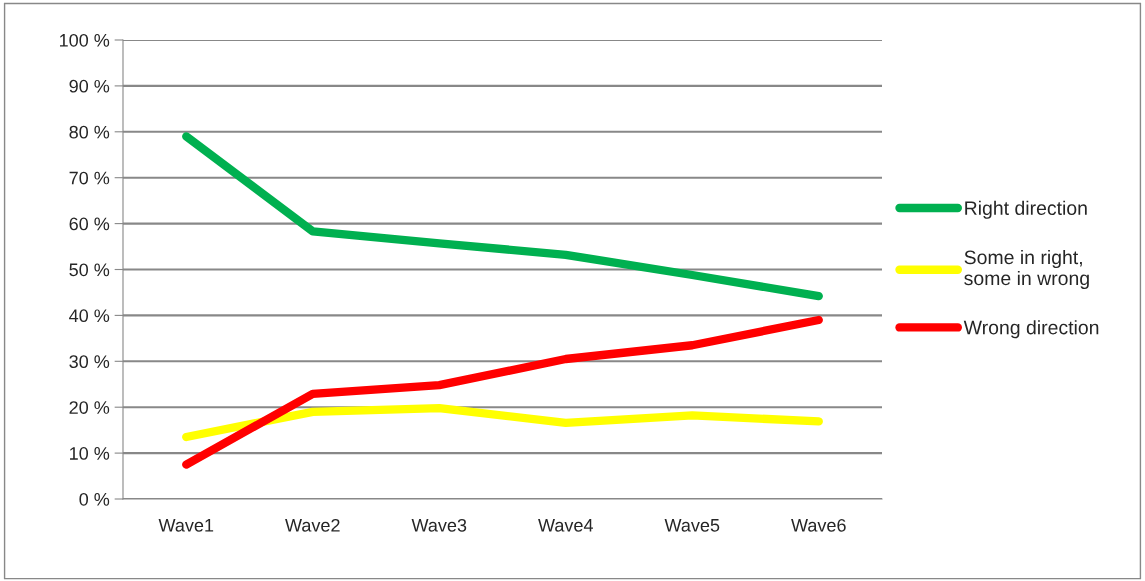  What do you see at coordinates (1026, 269) in the screenshot?
I see `legend-label: Some in right, some in wrong` at bounding box center [1026, 269].